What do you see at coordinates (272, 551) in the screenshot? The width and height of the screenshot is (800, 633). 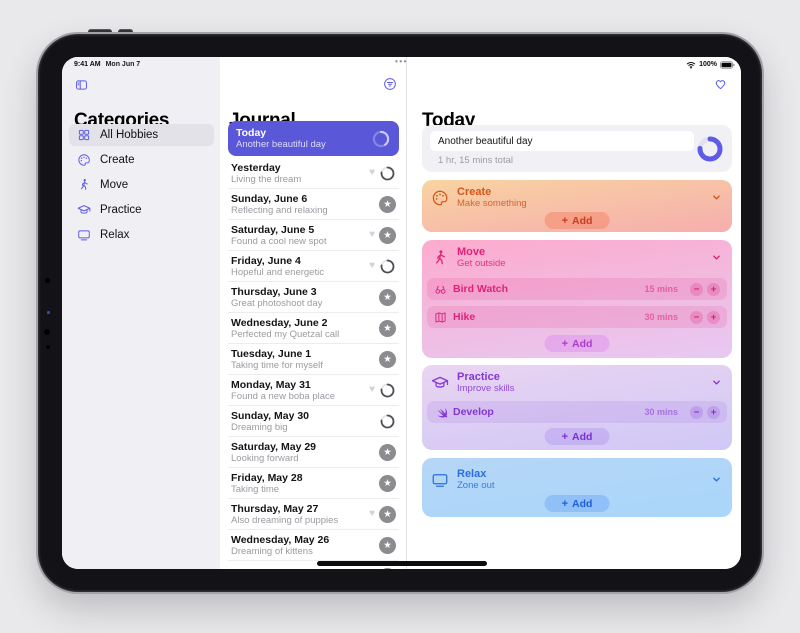 I see `entry-subtitle: Dreaming of kittens` at bounding box center [272, 551].